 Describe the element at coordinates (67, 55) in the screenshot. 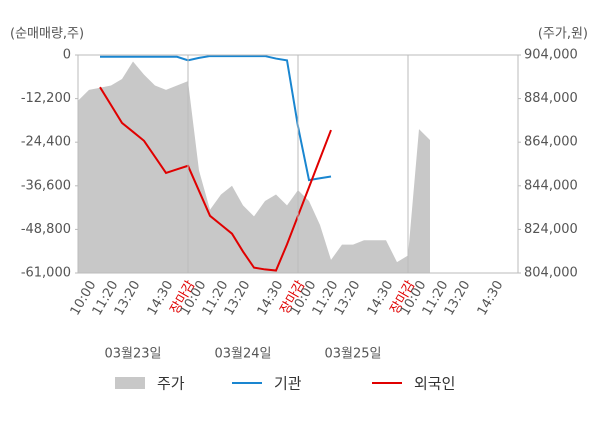

I see `y-tick-label: 0` at that location.